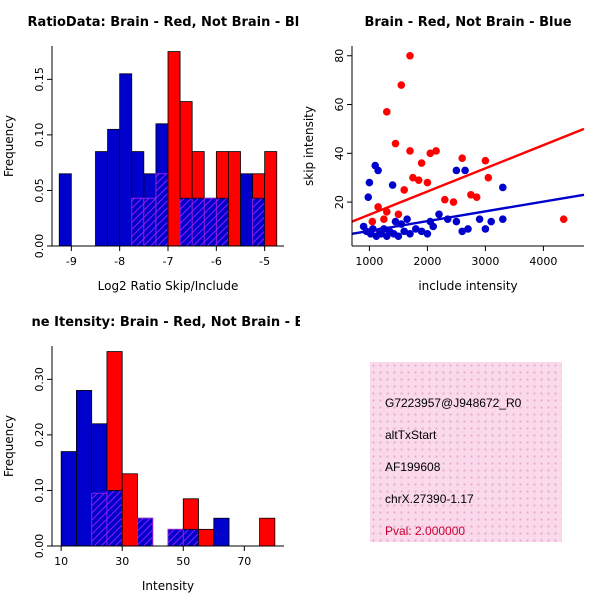 This screenshot has height=600, width=600. I want to click on x-tick-label: 2000, so click(427, 261).